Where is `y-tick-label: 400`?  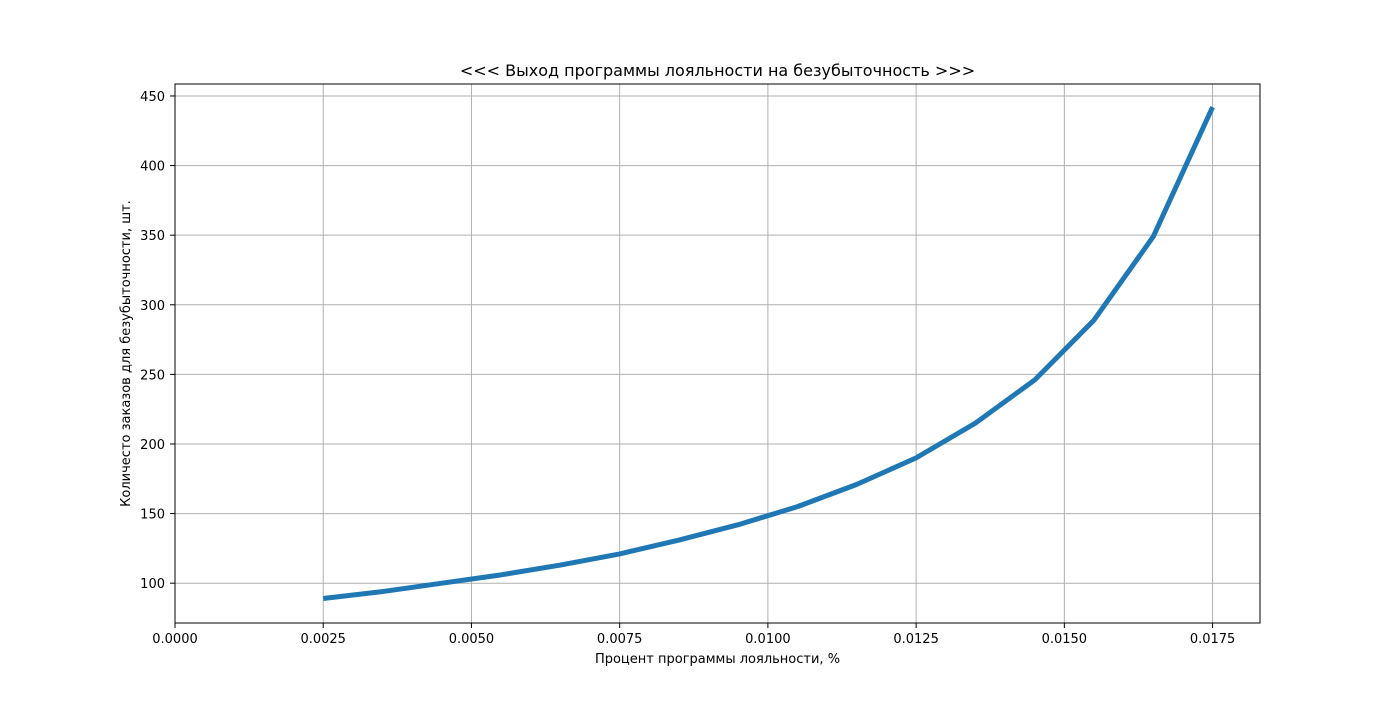
y-tick-label: 400 is located at coordinates (152, 167).